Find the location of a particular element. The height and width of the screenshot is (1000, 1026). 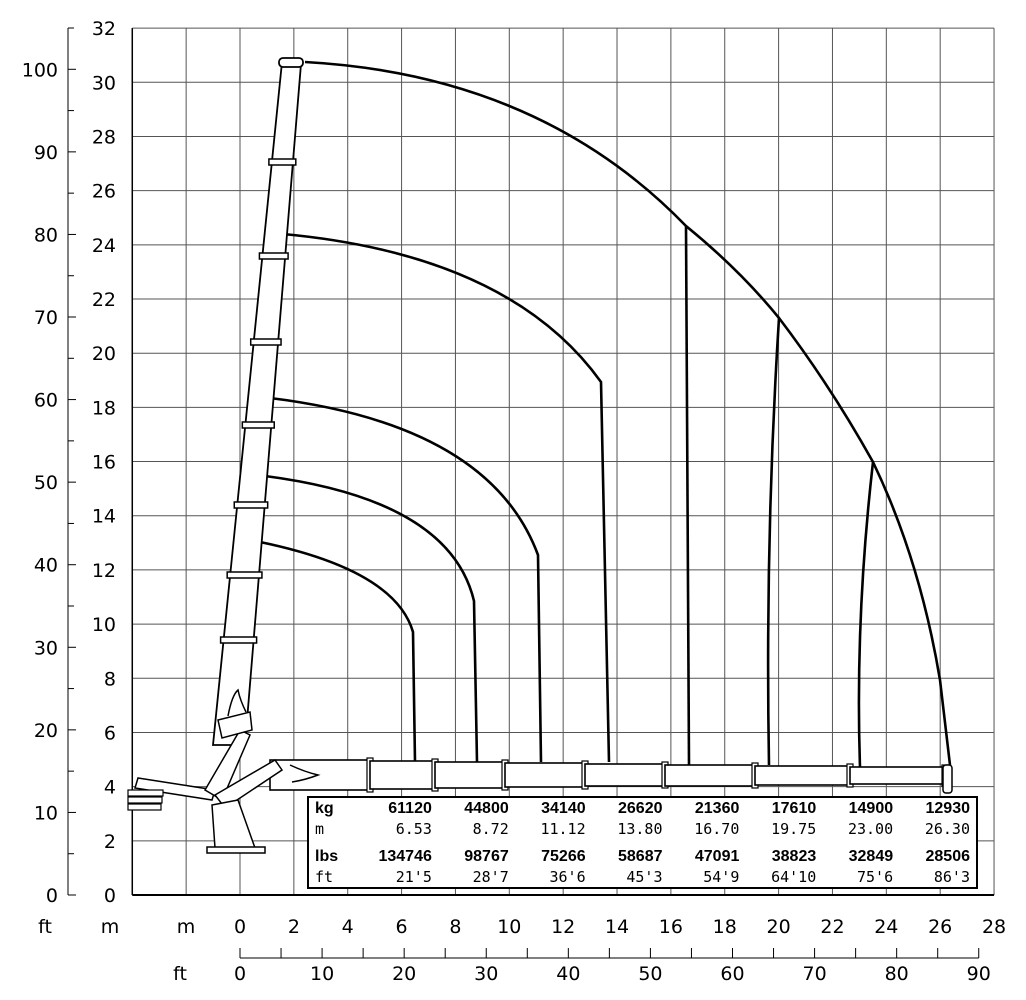

table-cell: 23.00 is located at coordinates (870, 829).